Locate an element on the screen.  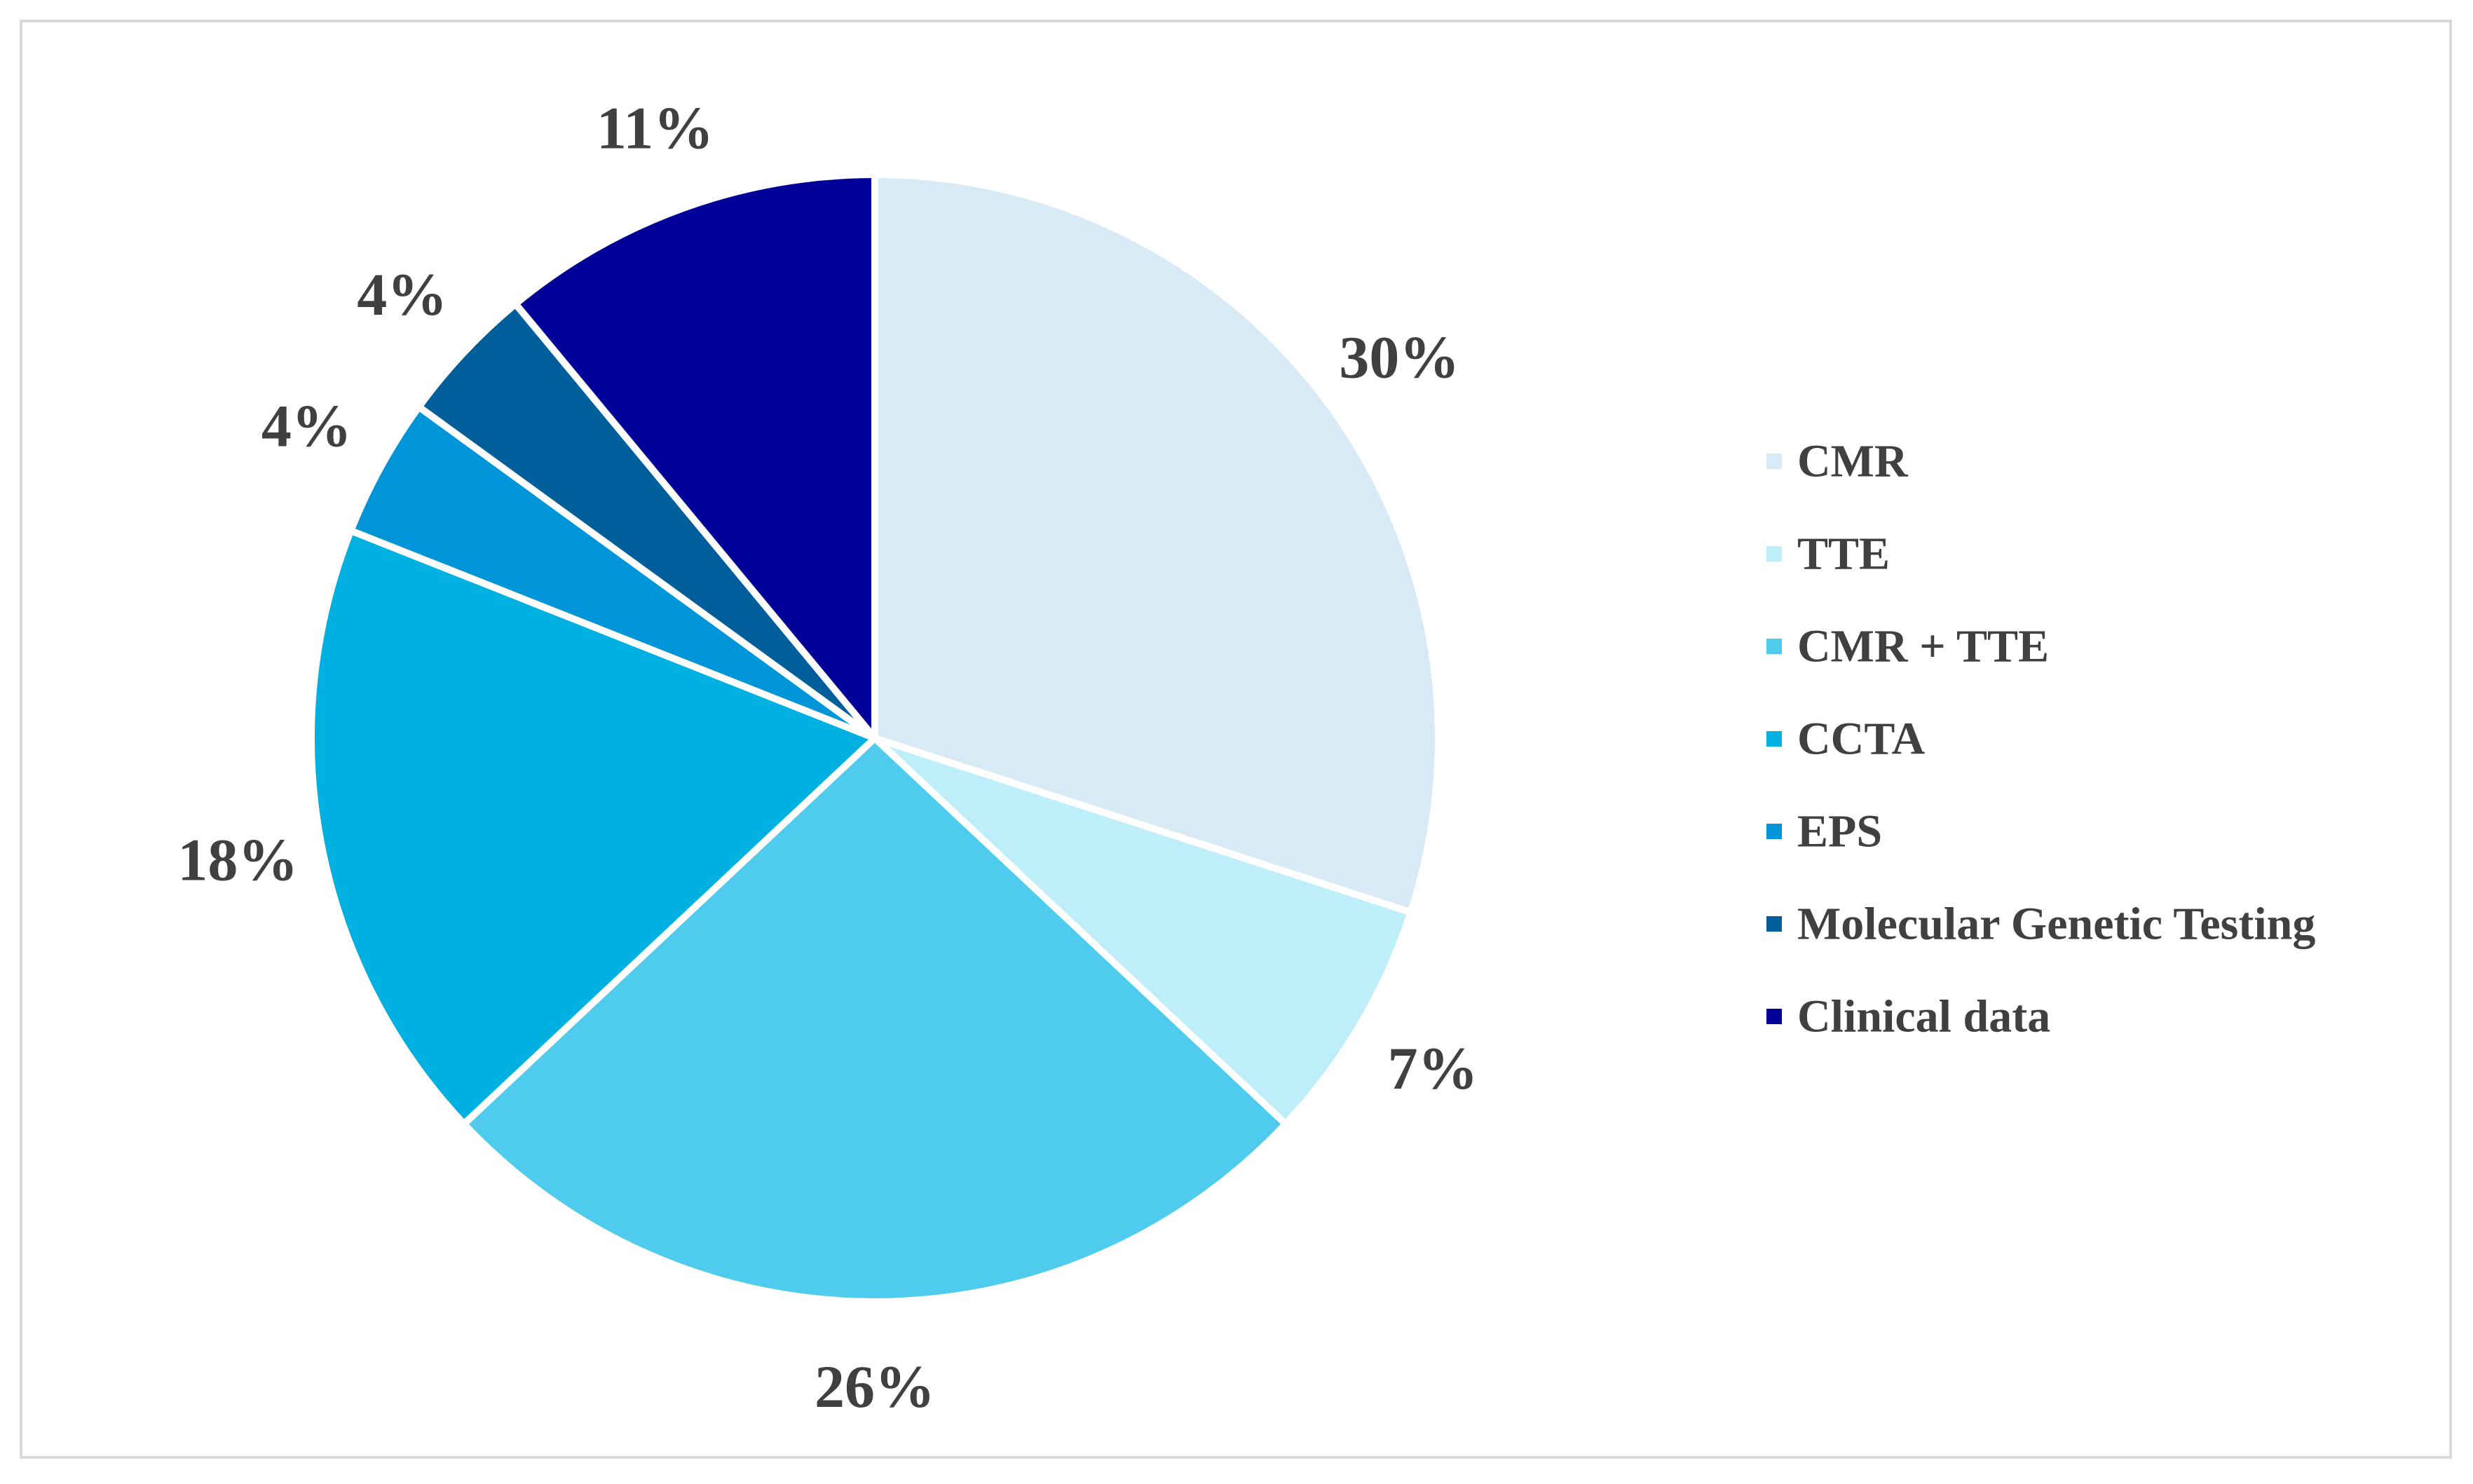
pie-slice-ccta is located at coordinates (592, 827).